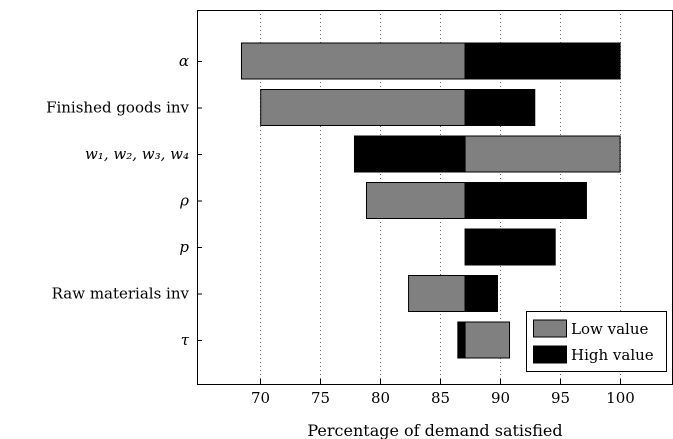 The height and width of the screenshot is (439, 673). Describe the element at coordinates (184, 201) in the screenshot. I see `category-label: ρ` at that location.